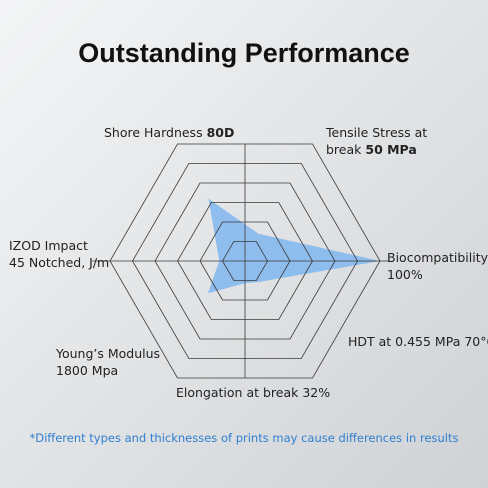  Describe the element at coordinates (293, 246) in the screenshot. I see `data-area` at that location.